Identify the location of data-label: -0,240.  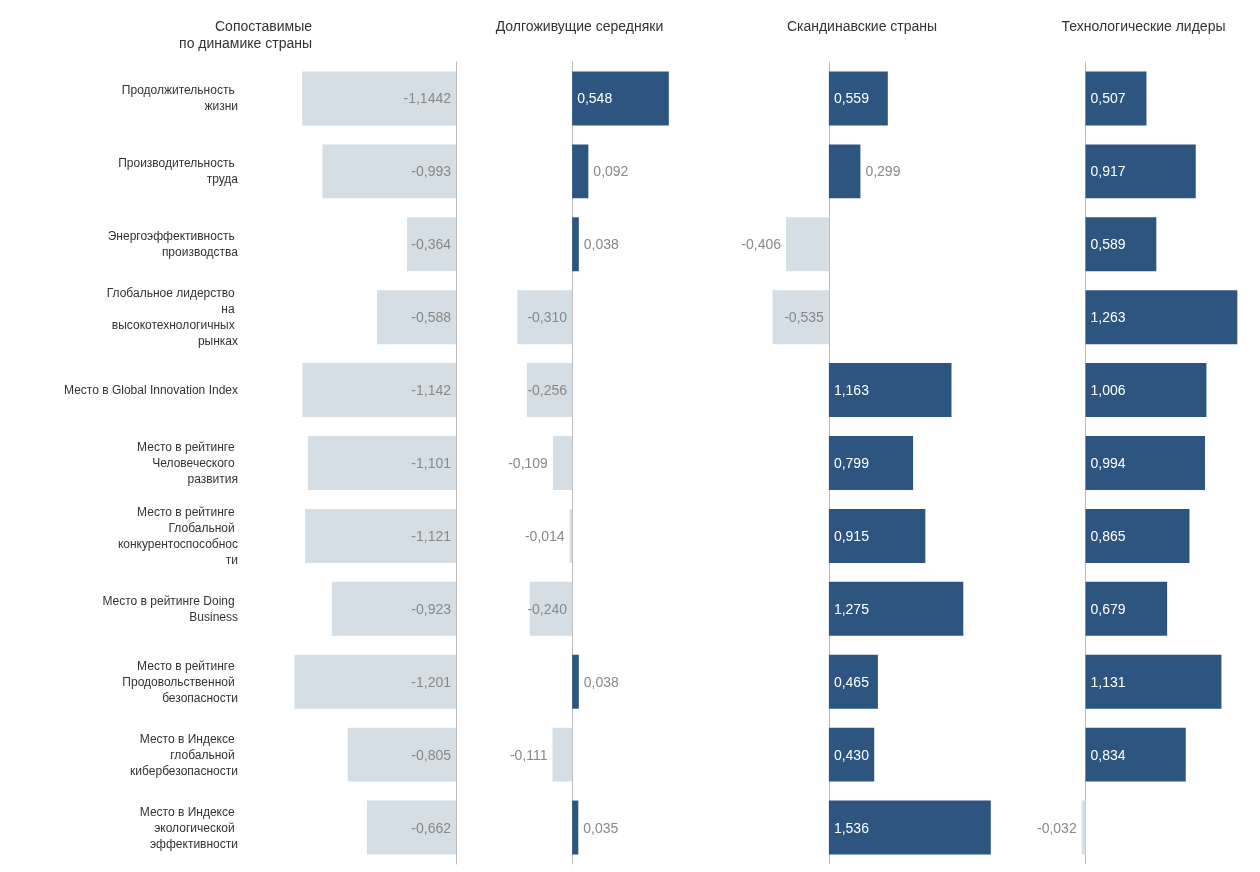
(547, 608).